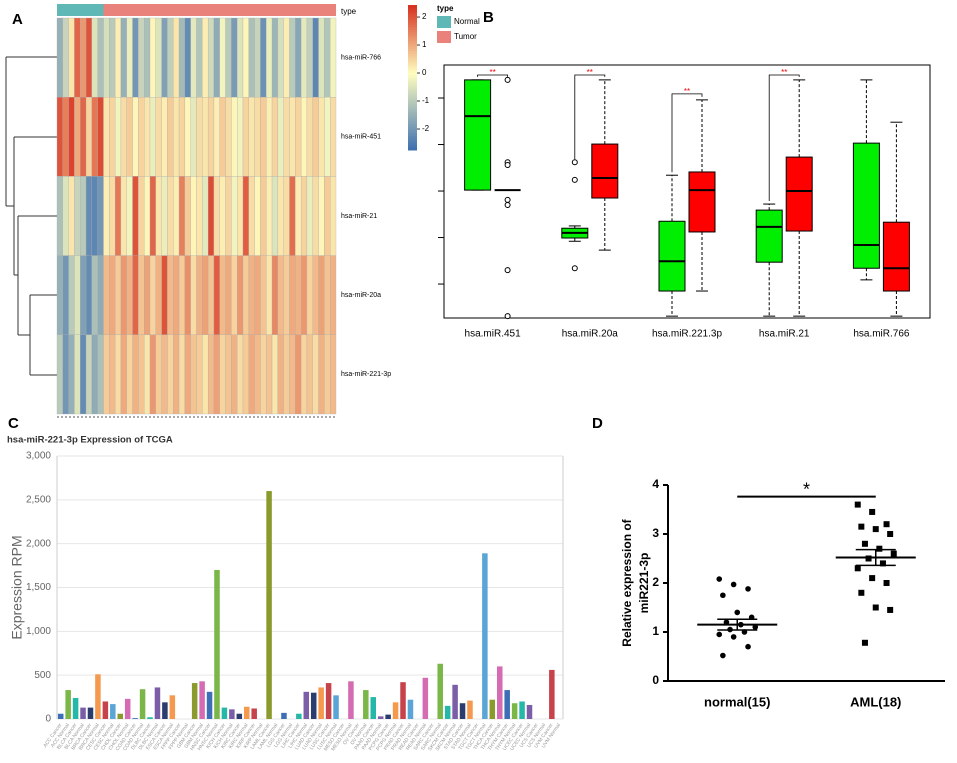  I want to click on y-axis-label: Expression RPM, so click(17, 587).